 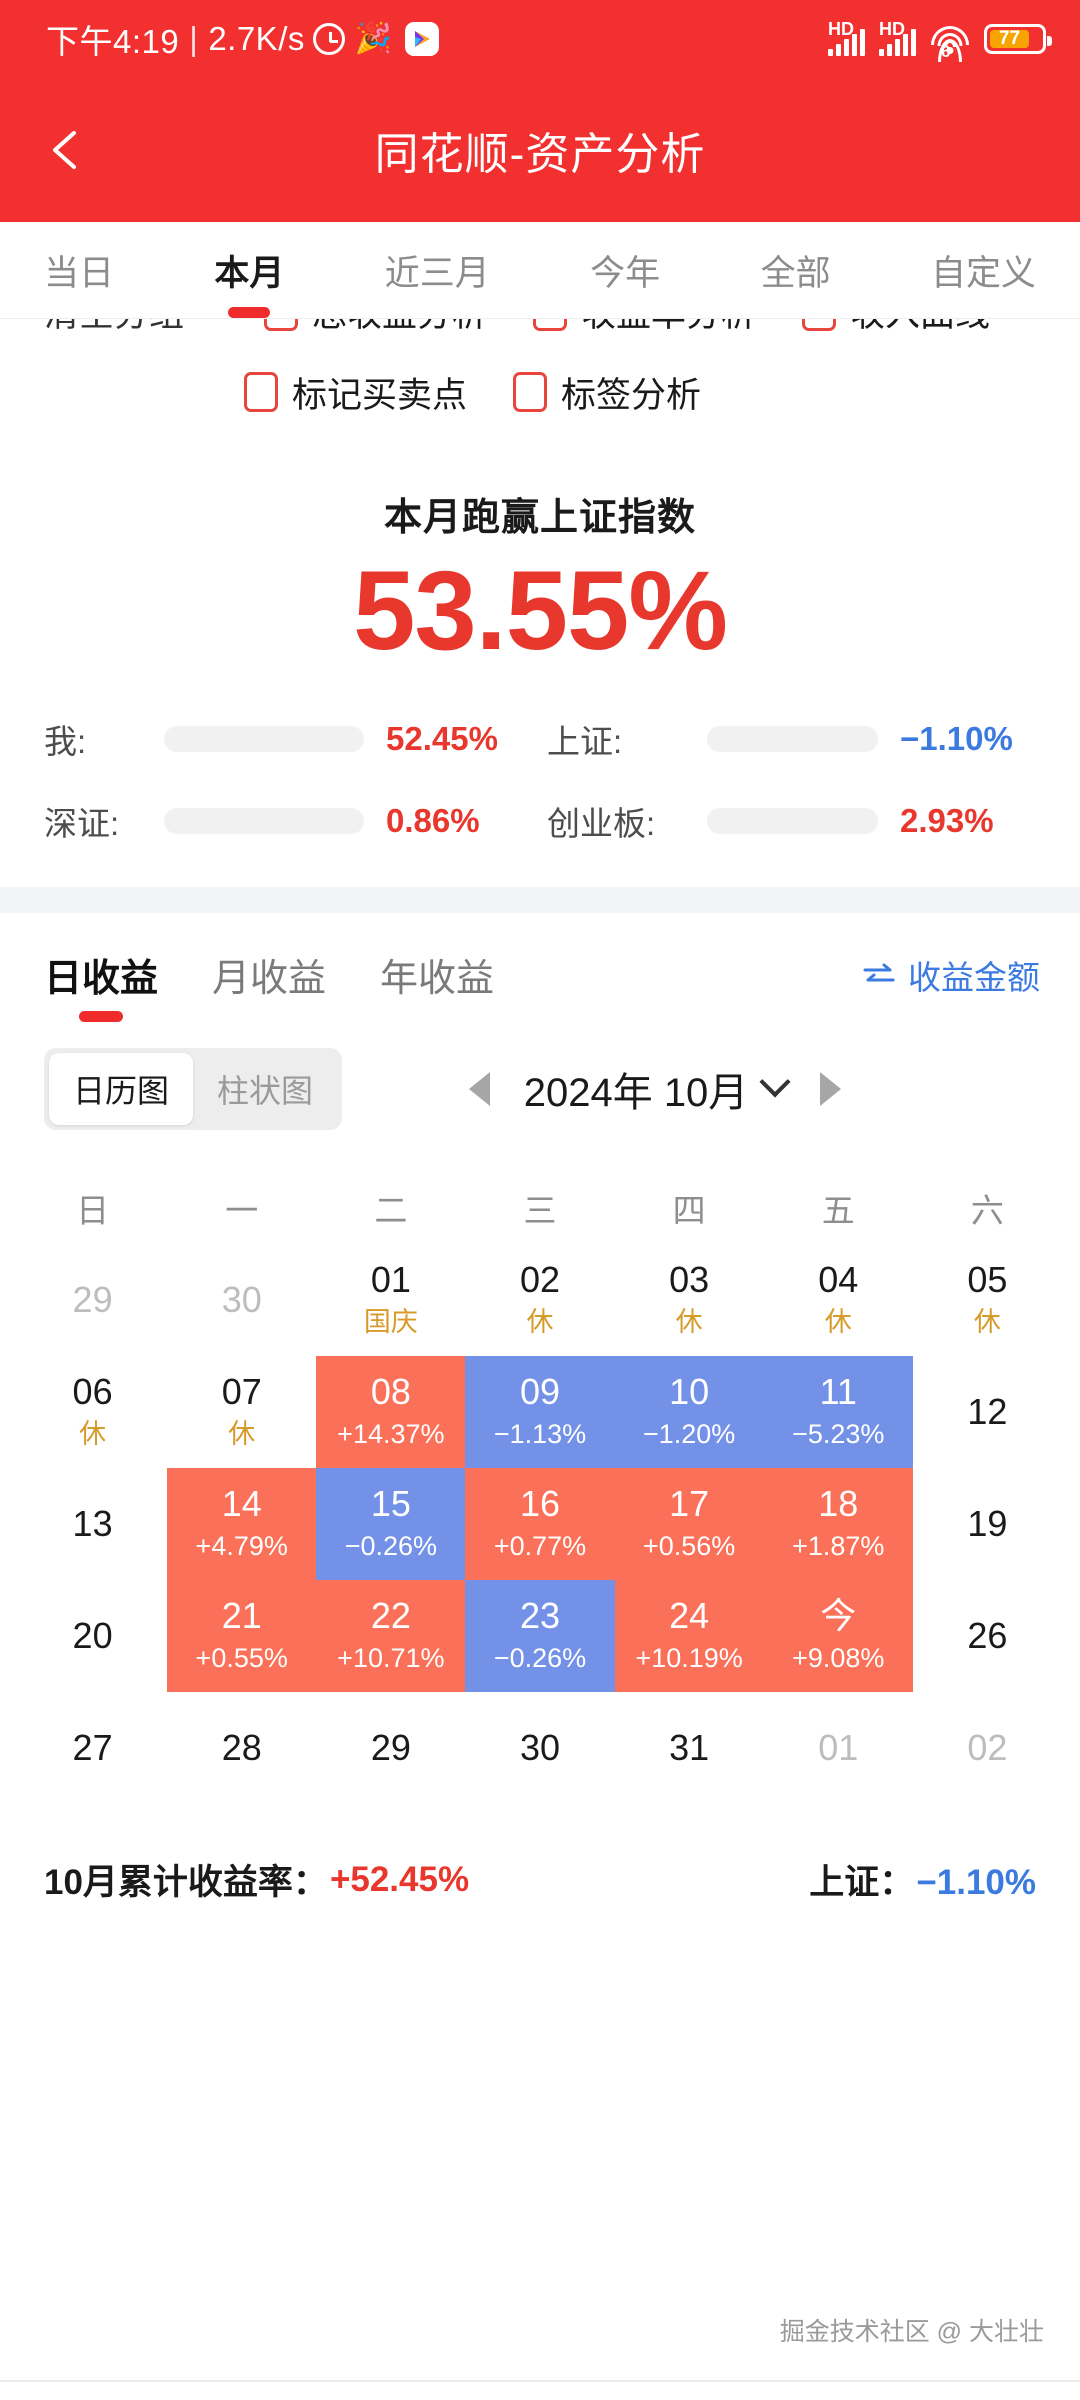 I want to click on calendar-day-return: +10.71%, so click(x=391, y=1657).